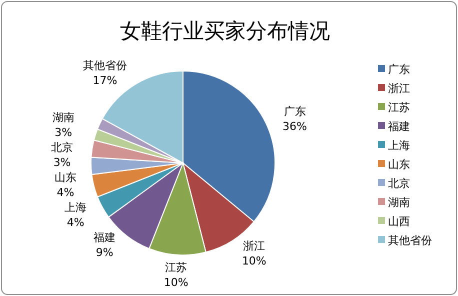  I want to click on legend-label: 广东, so click(399, 69).